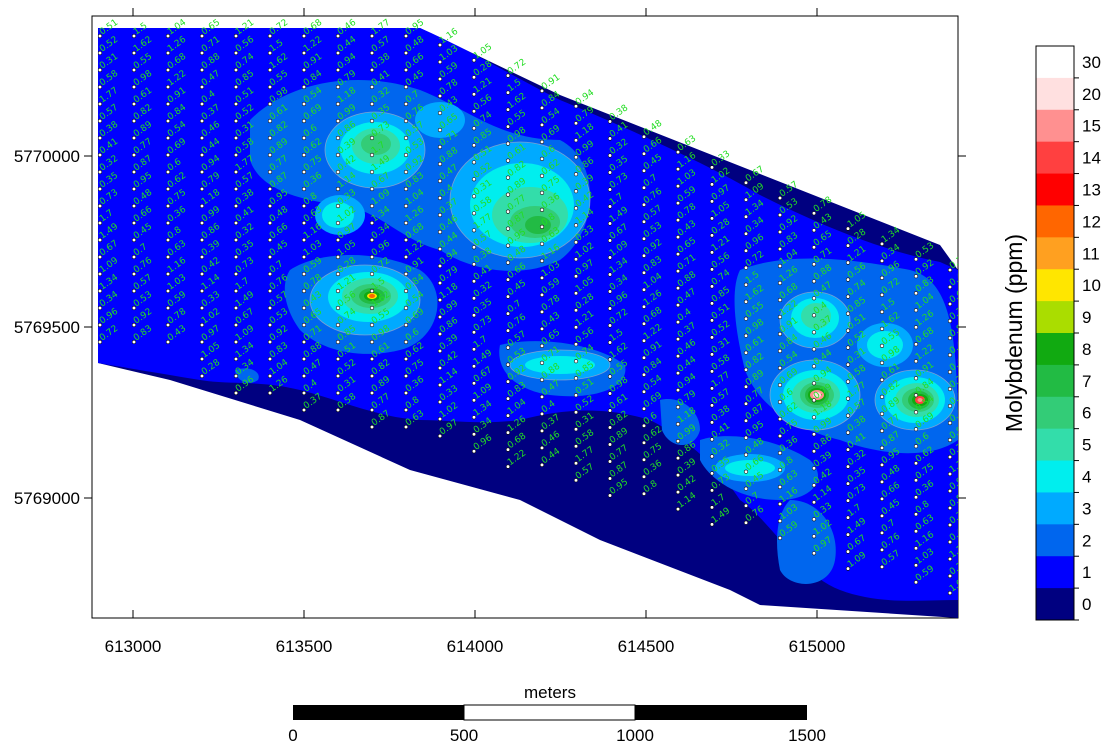 The image size is (1119, 748). Describe the element at coordinates (807, 735) in the screenshot. I see `scale-bar-label: 1500` at that location.